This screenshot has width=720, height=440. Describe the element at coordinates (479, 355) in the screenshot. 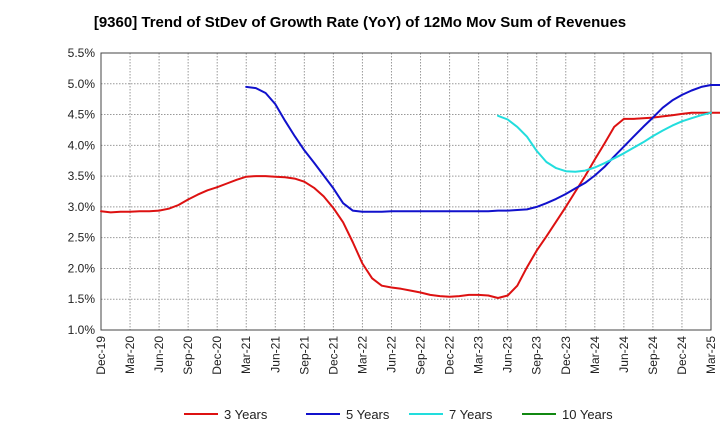

I see `x-tick-label: Mar-23` at that location.